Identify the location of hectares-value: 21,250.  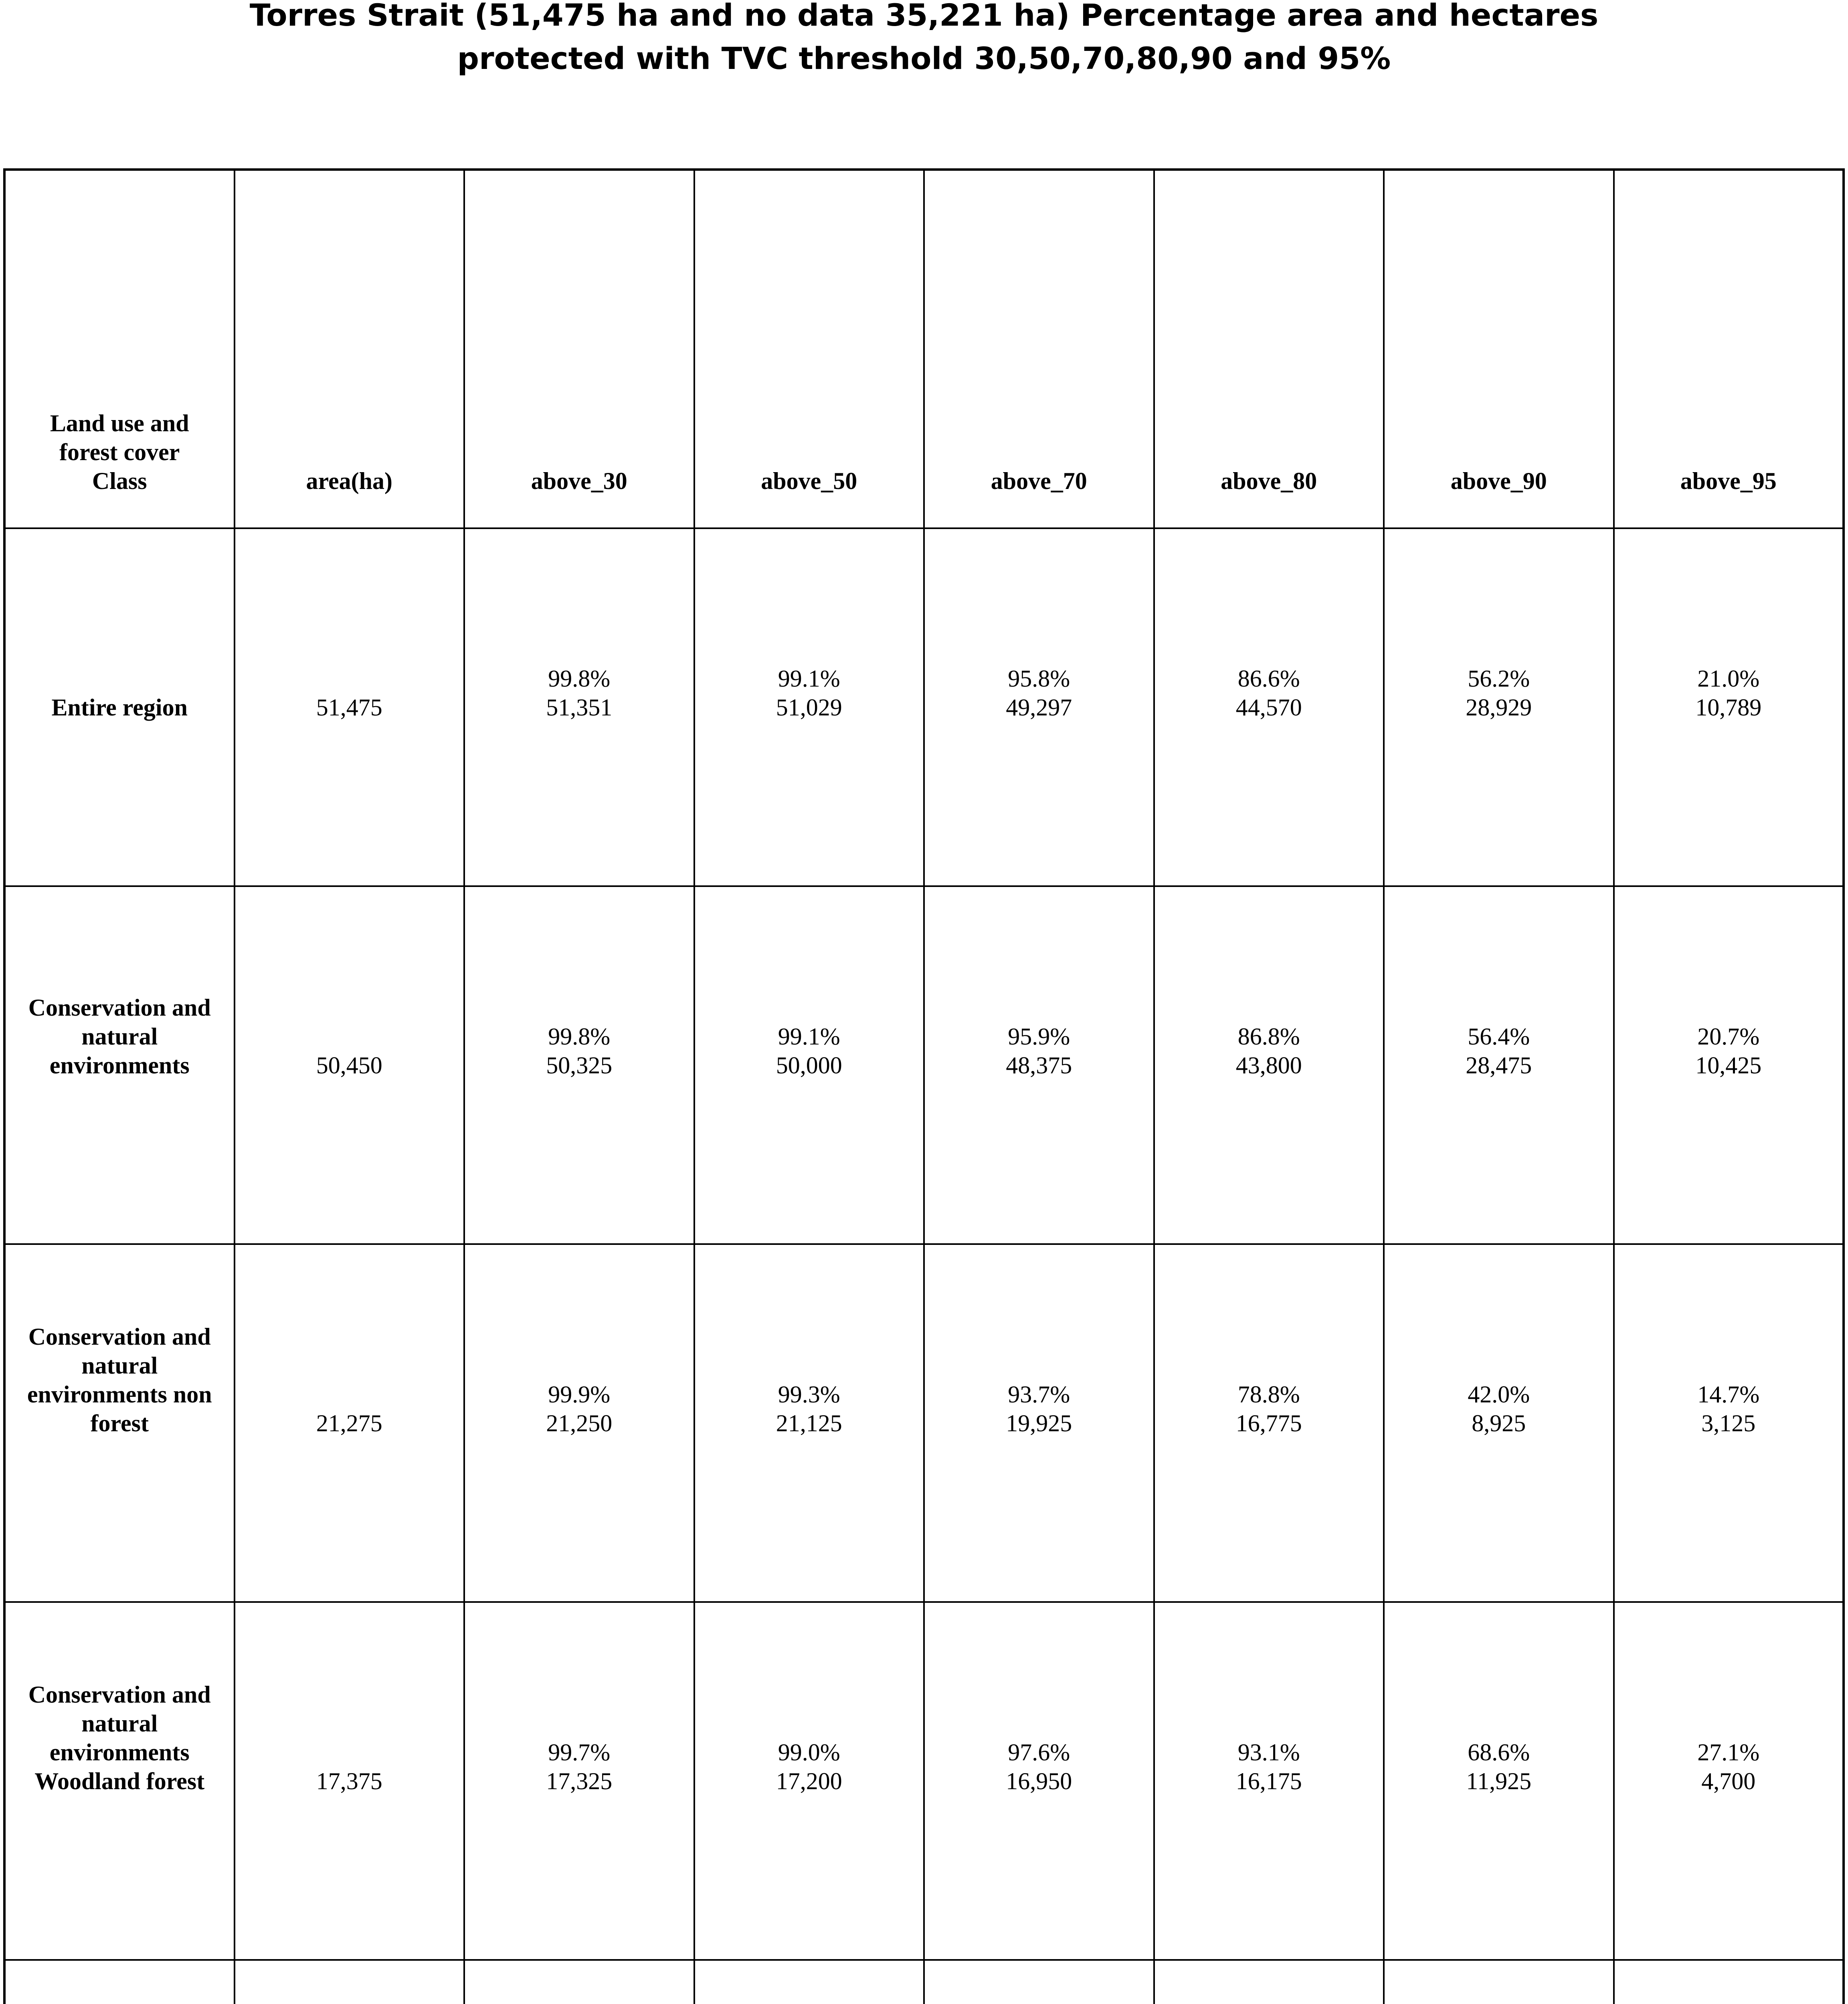
(579, 1423).